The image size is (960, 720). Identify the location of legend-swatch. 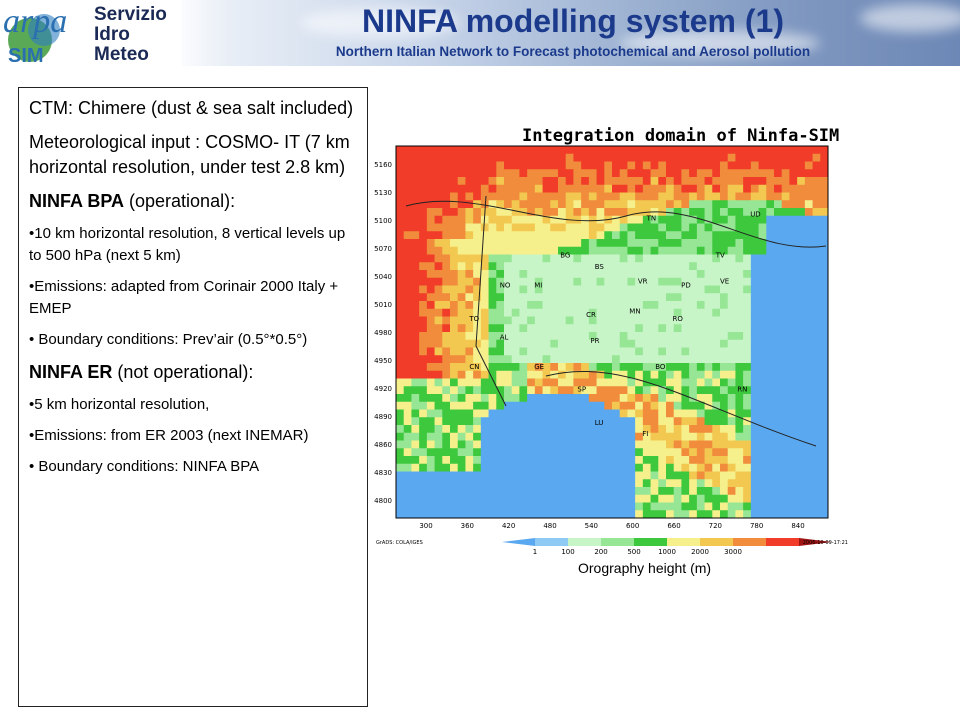
(618, 542).